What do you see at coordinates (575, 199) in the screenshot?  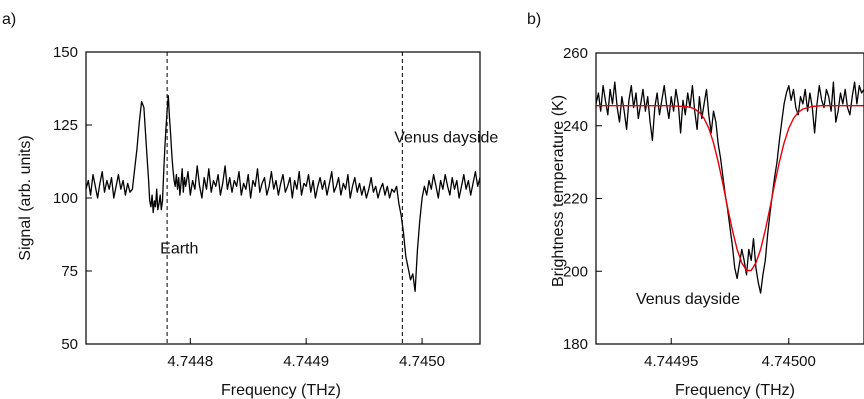 I see `panel-b-y-tick-label-2: 220` at bounding box center [575, 199].